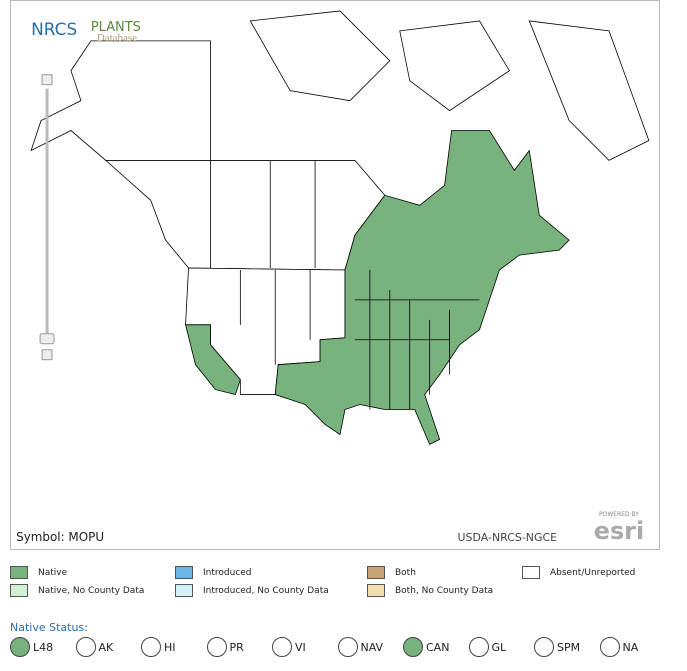 The image size is (687, 671). I want to click on radio-label: CAN, so click(438, 647).